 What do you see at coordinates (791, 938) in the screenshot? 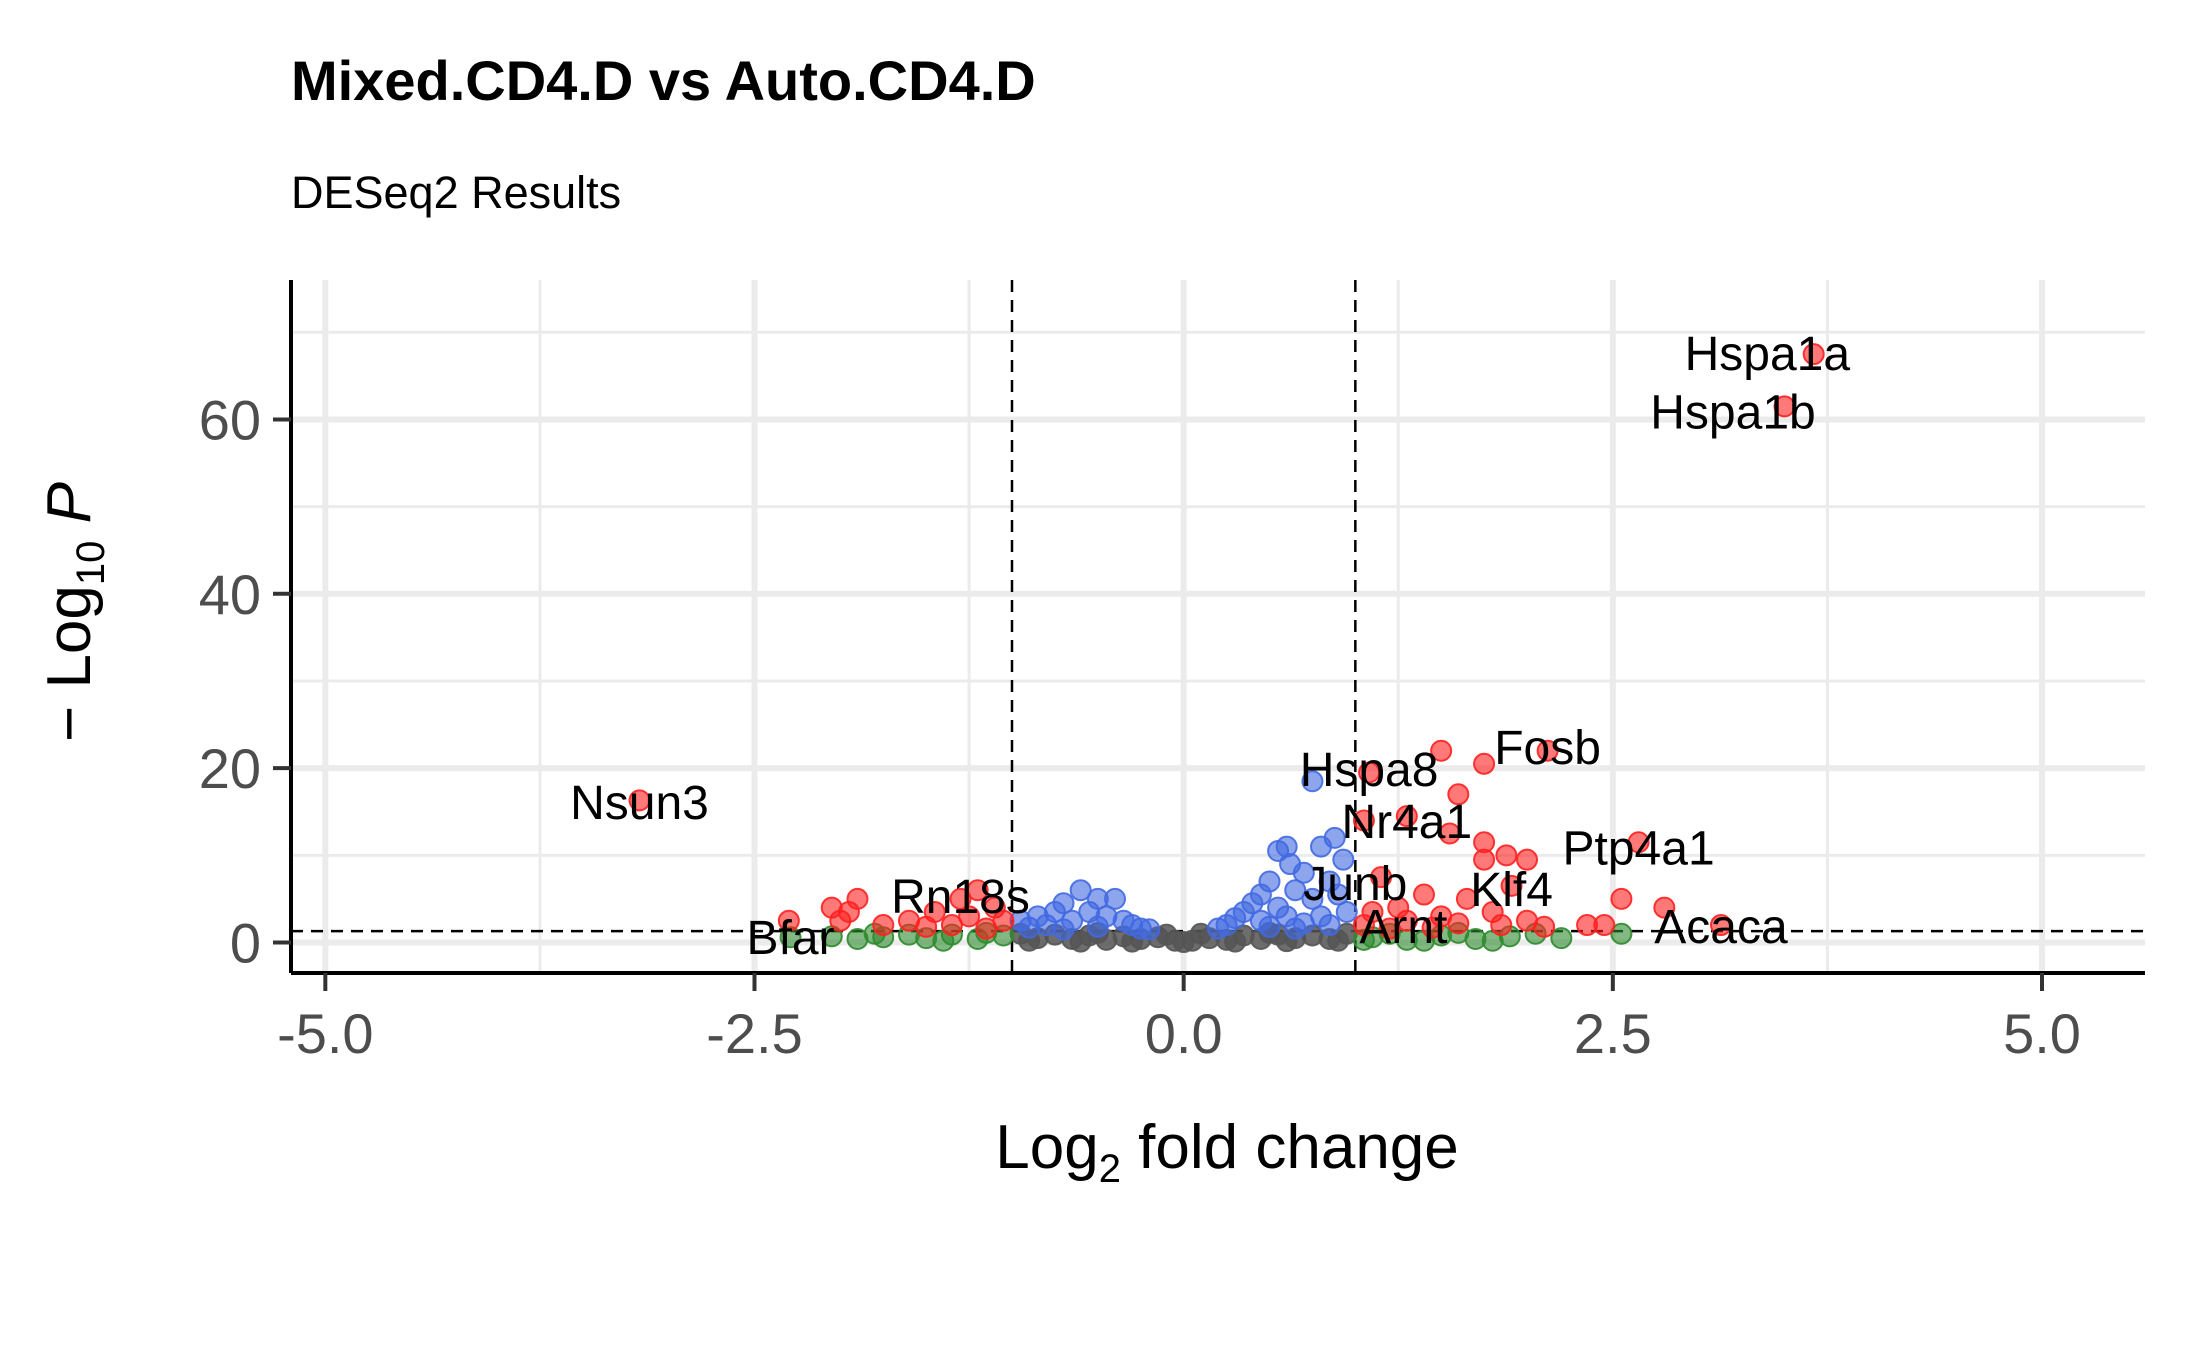
I see `gene-label-bfar: Bfar` at bounding box center [791, 938].